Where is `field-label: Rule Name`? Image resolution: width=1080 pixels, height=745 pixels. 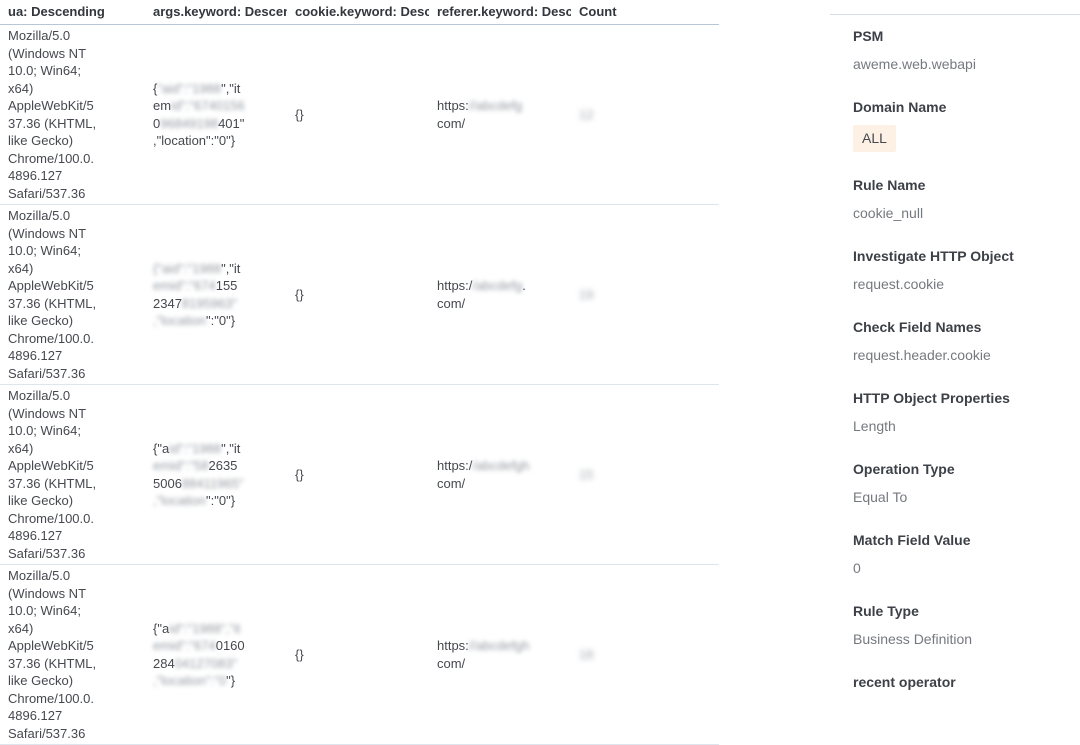 field-label: Rule Name is located at coordinates (889, 185).